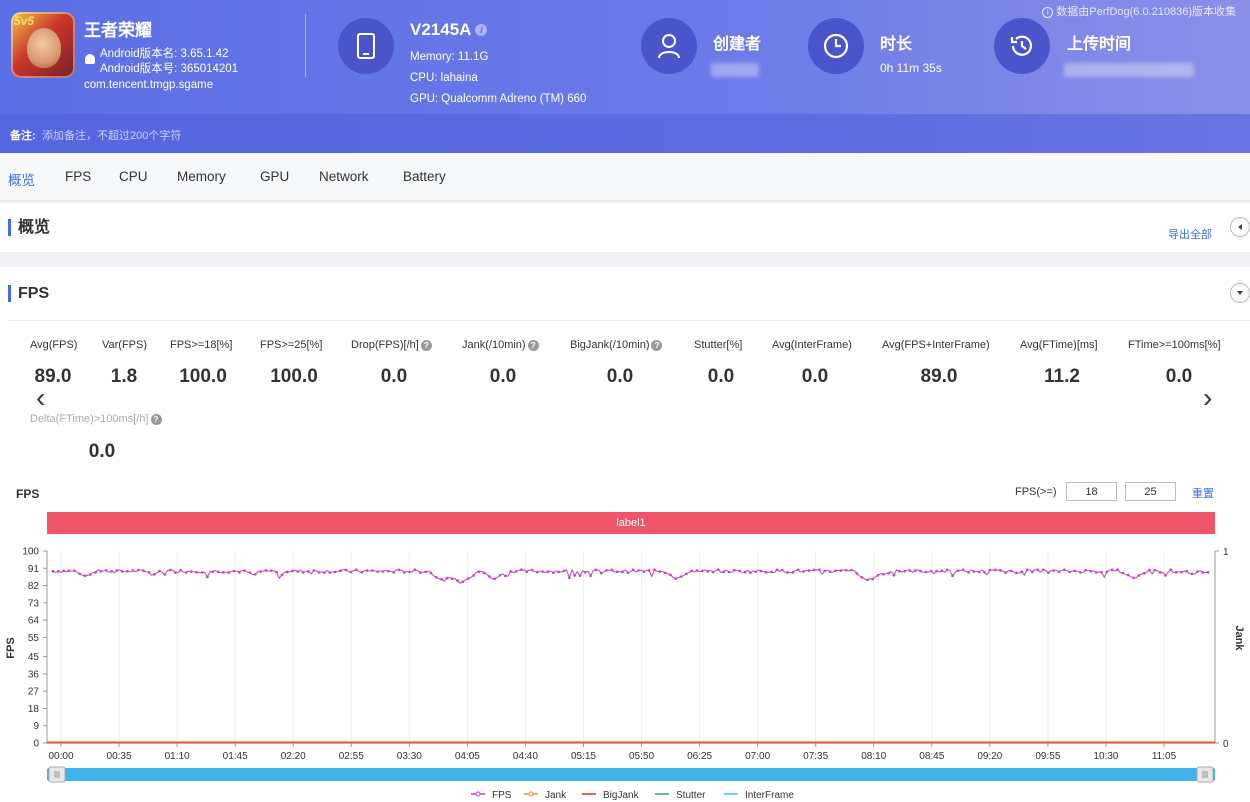 Image resolution: width=1250 pixels, height=802 pixels. I want to click on x-tick-label: 03:30, so click(409, 756).